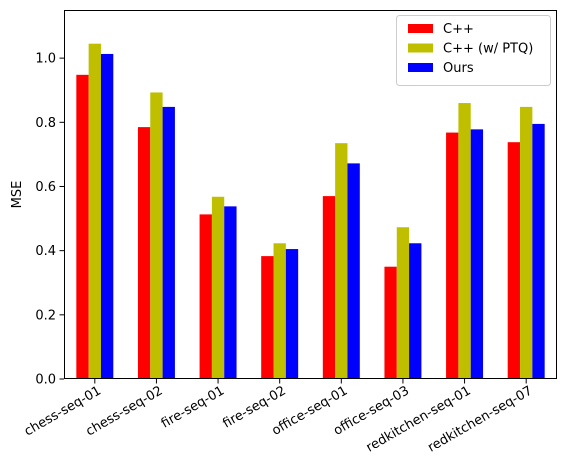 This screenshot has width=584, height=474. Describe the element at coordinates (45, 380) in the screenshot. I see `y-tick-label: 0.0` at that location.